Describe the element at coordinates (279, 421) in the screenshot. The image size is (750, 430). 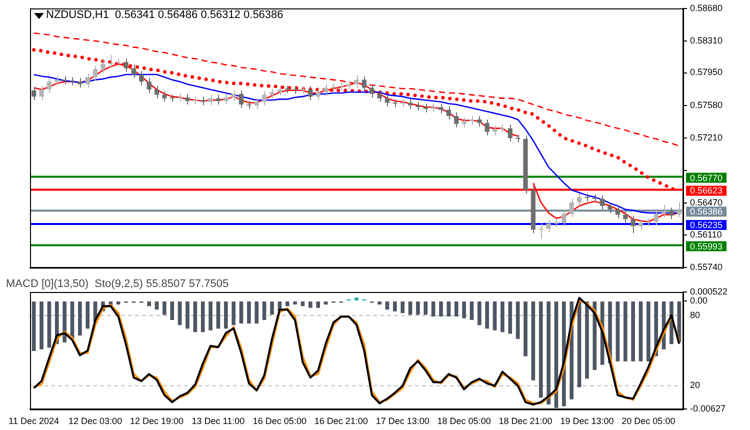
I see `x-tick-label: 16 Dec 05:00` at that location.